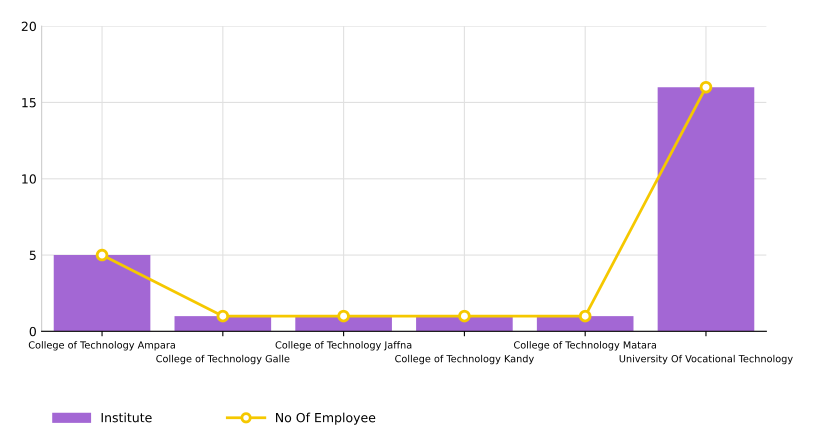  What do you see at coordinates (127, 417) in the screenshot?
I see `legend-label: Institute` at bounding box center [127, 417].